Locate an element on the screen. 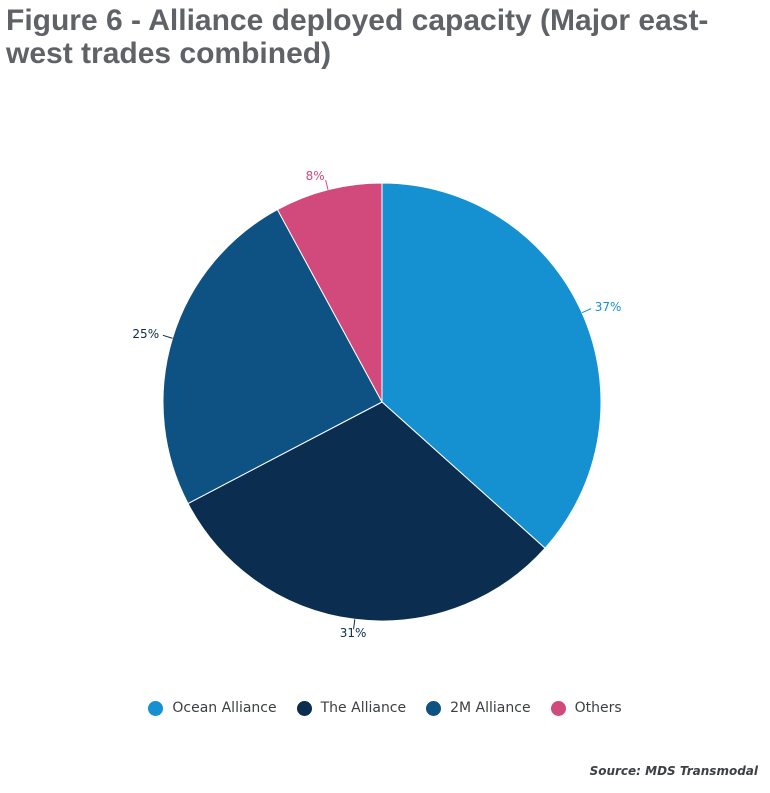 This screenshot has width=770, height=793. legend-label: Ocean Alliance is located at coordinates (224, 708).